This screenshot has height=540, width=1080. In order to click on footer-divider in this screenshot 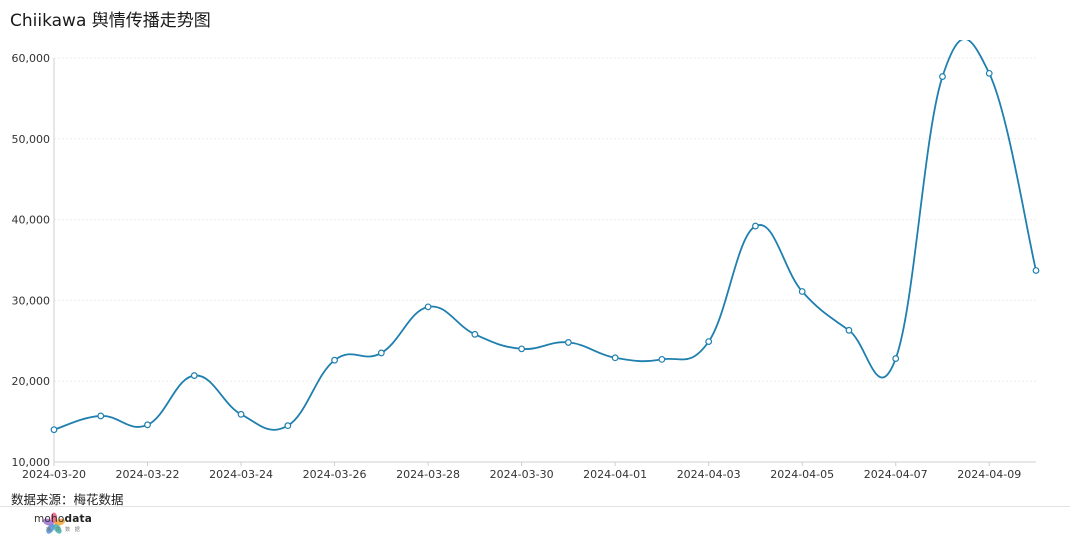, I will do `click(535, 506)`.